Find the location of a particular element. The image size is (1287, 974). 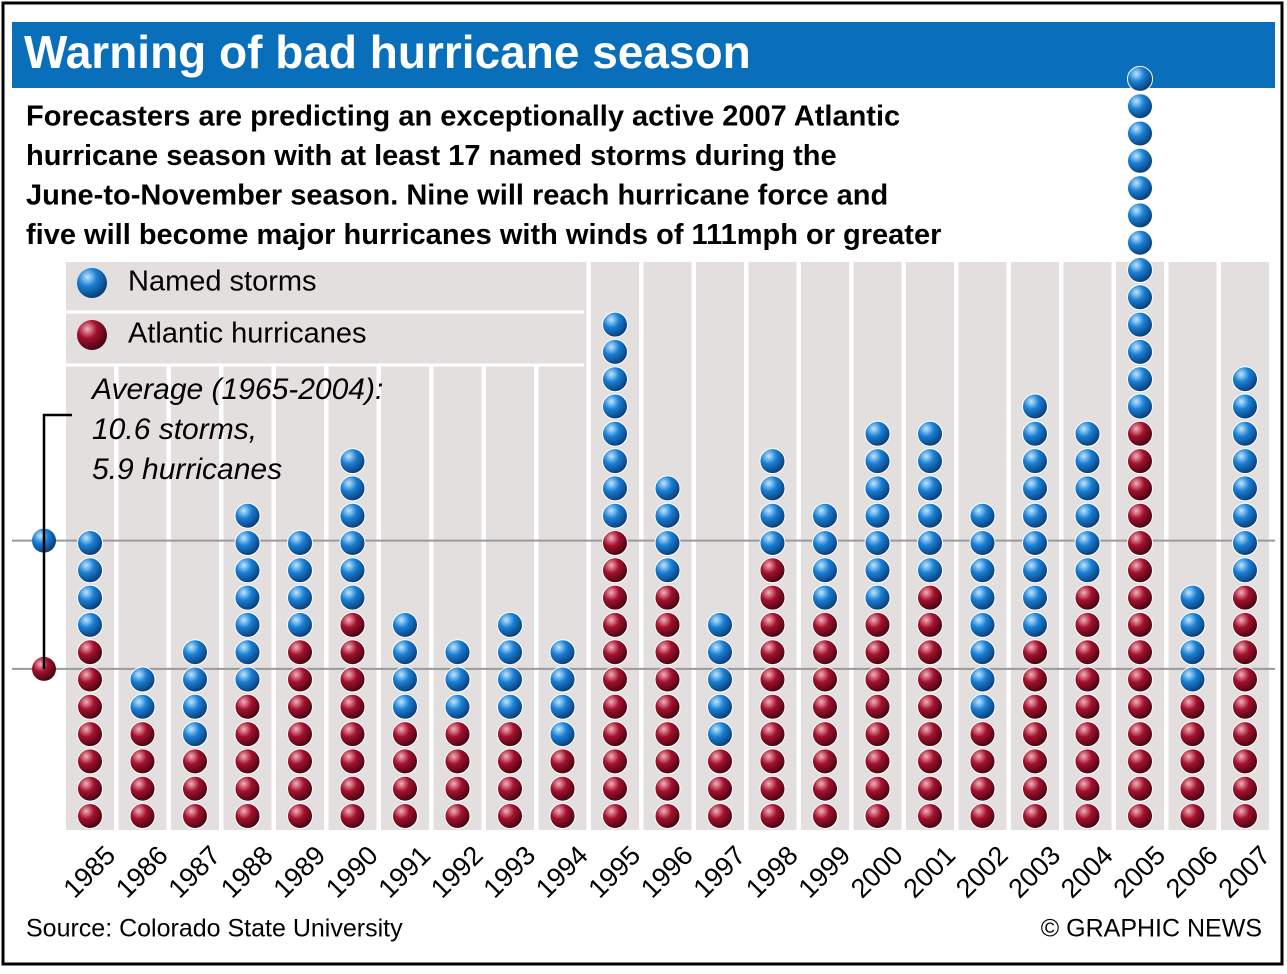

title-bar is located at coordinates (643, 55).